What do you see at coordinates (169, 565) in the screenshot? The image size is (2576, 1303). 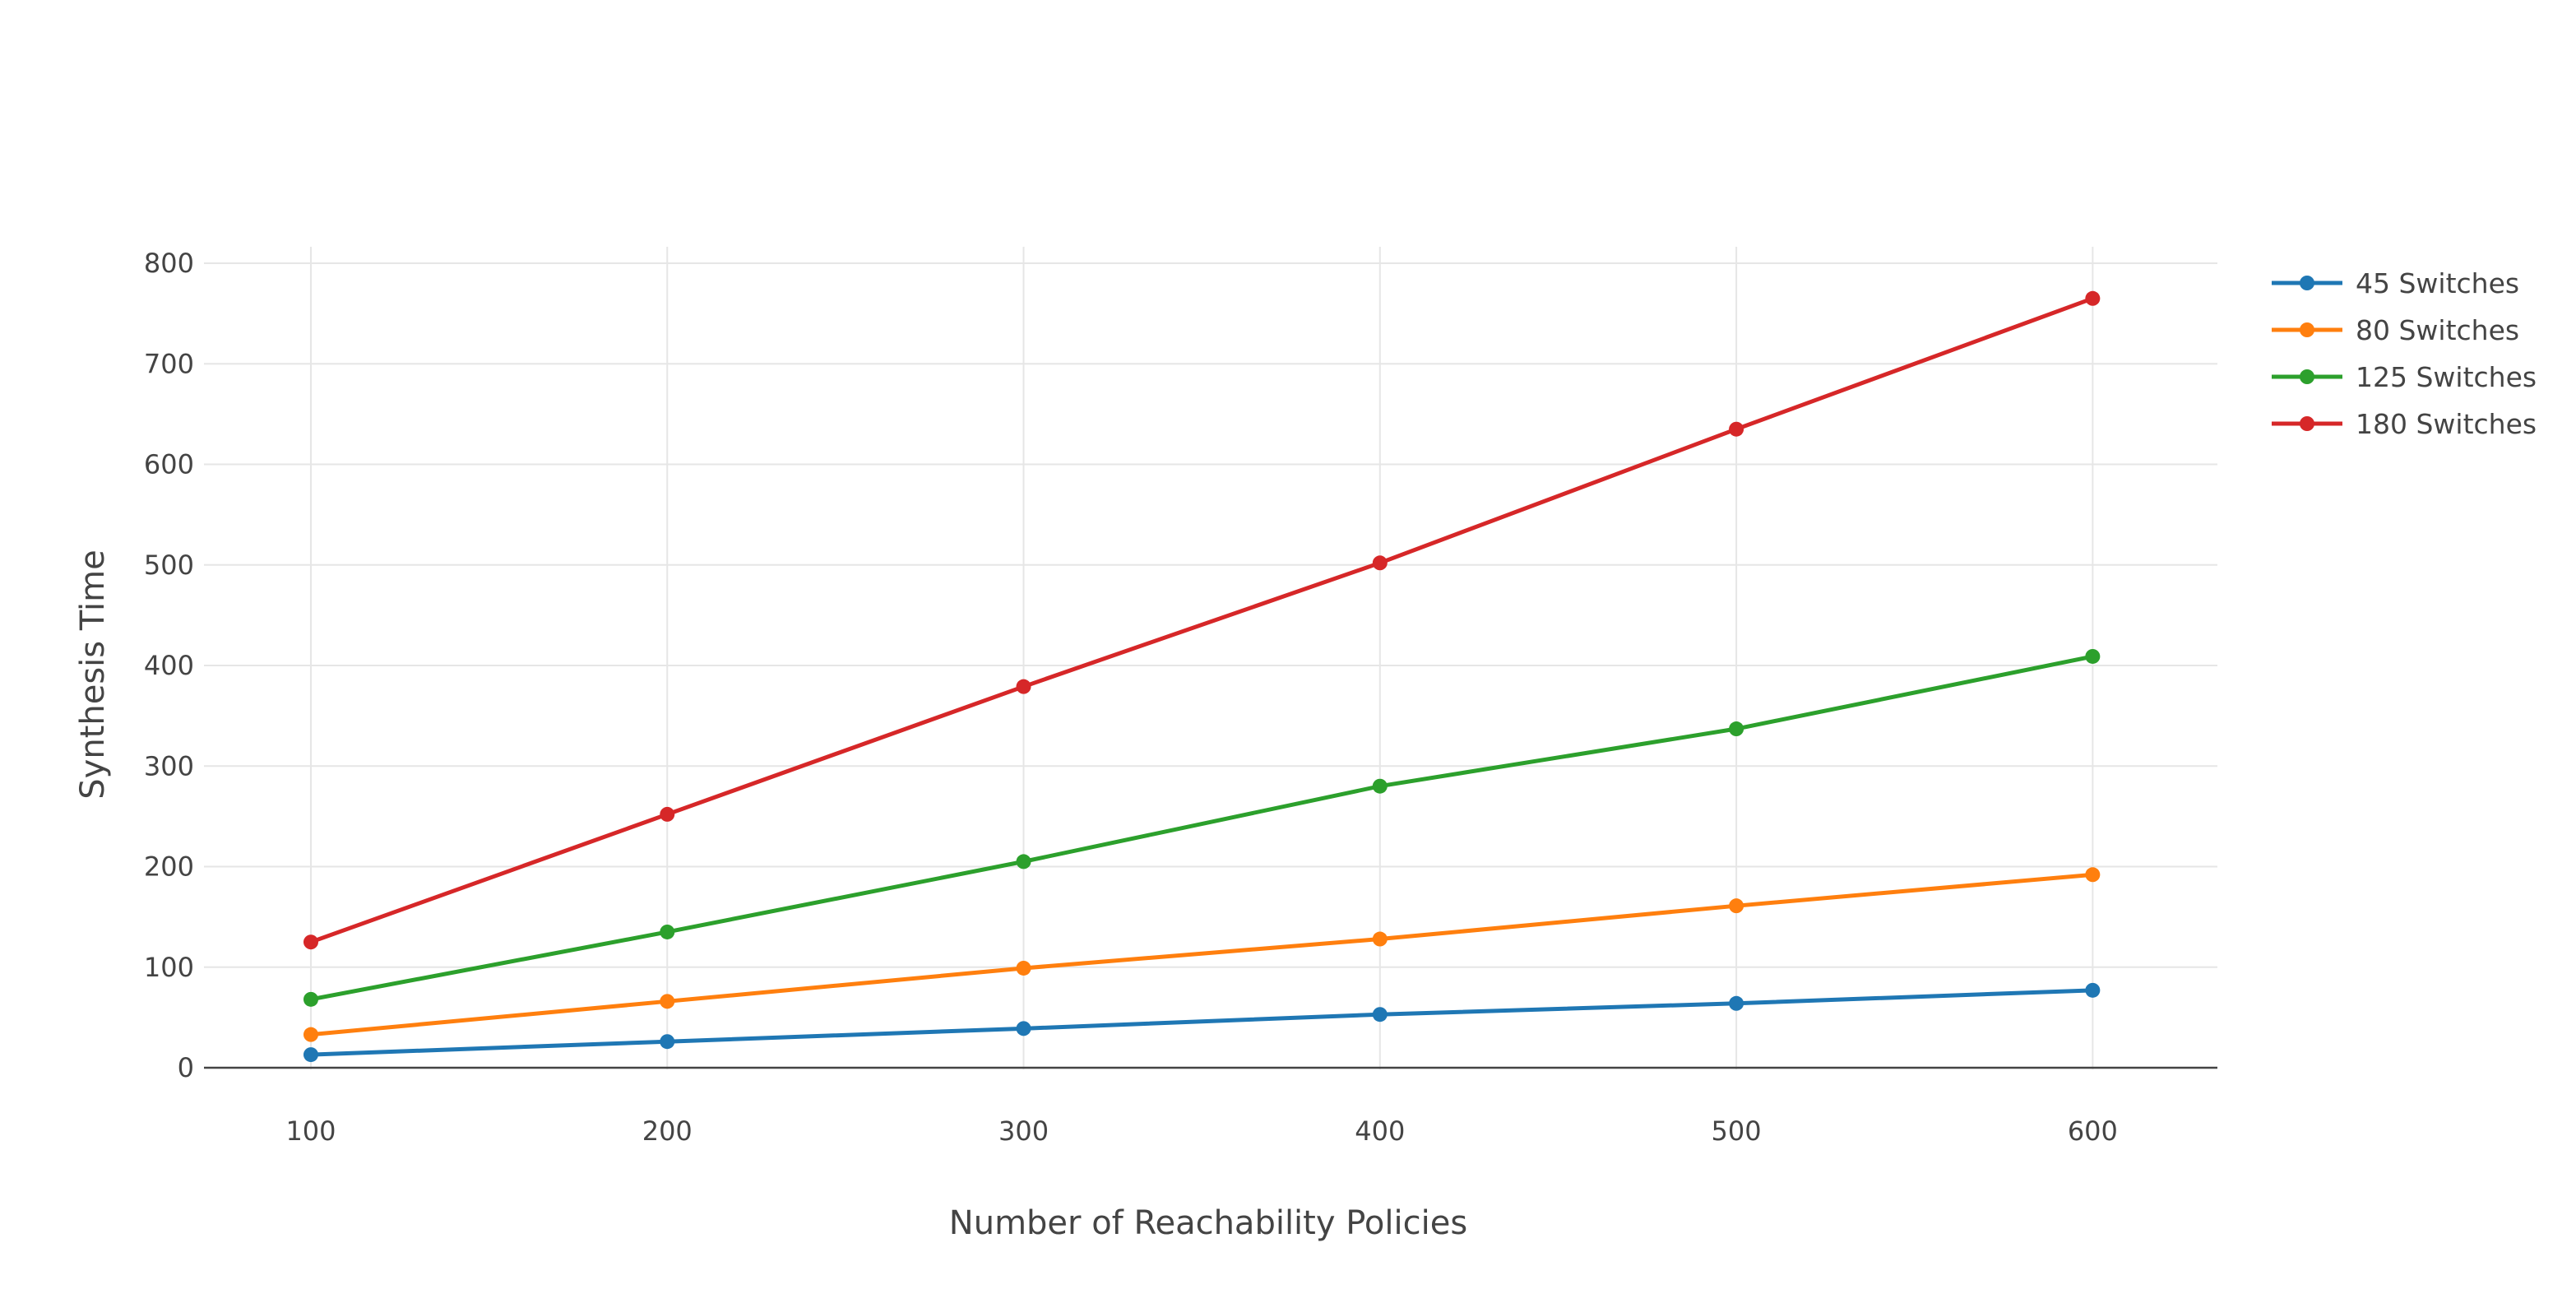 I see `y-tick-label: 500` at bounding box center [169, 565].